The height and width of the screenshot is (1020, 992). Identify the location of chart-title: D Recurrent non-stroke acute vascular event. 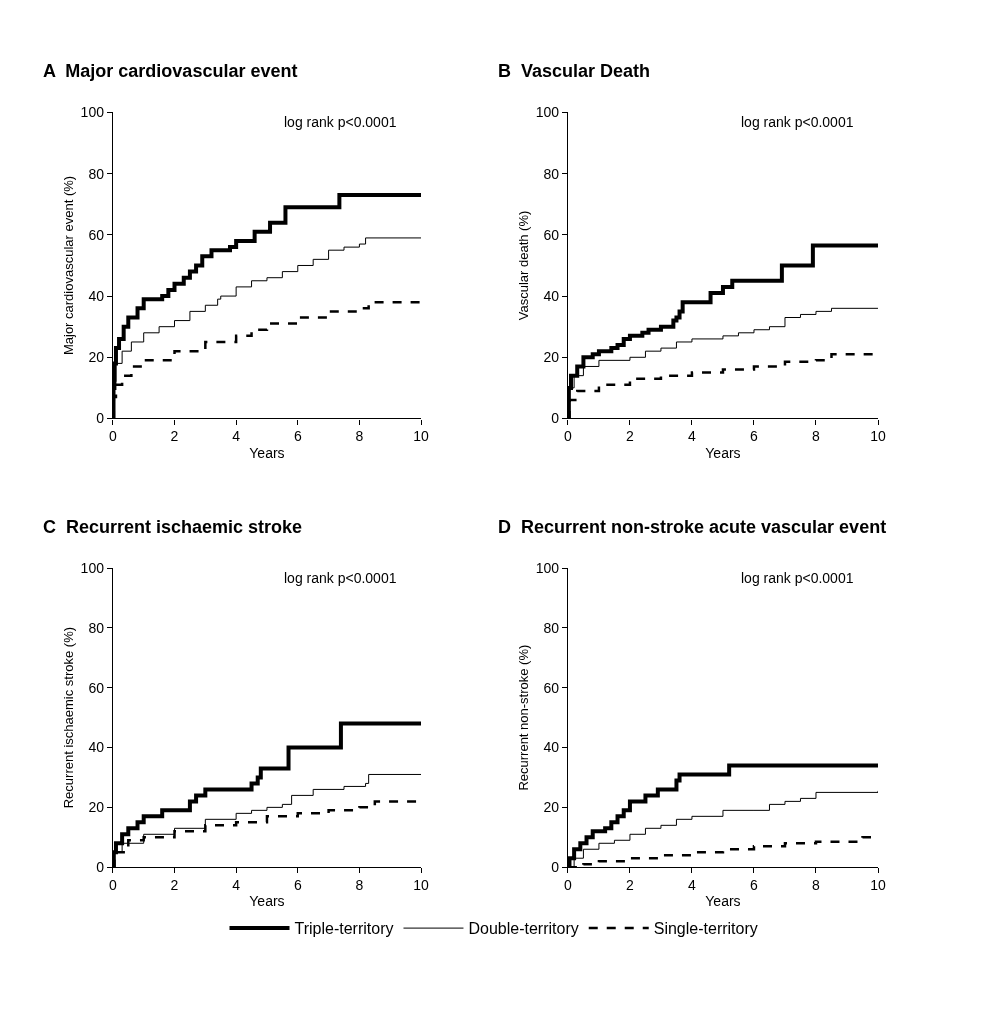
(692, 527).